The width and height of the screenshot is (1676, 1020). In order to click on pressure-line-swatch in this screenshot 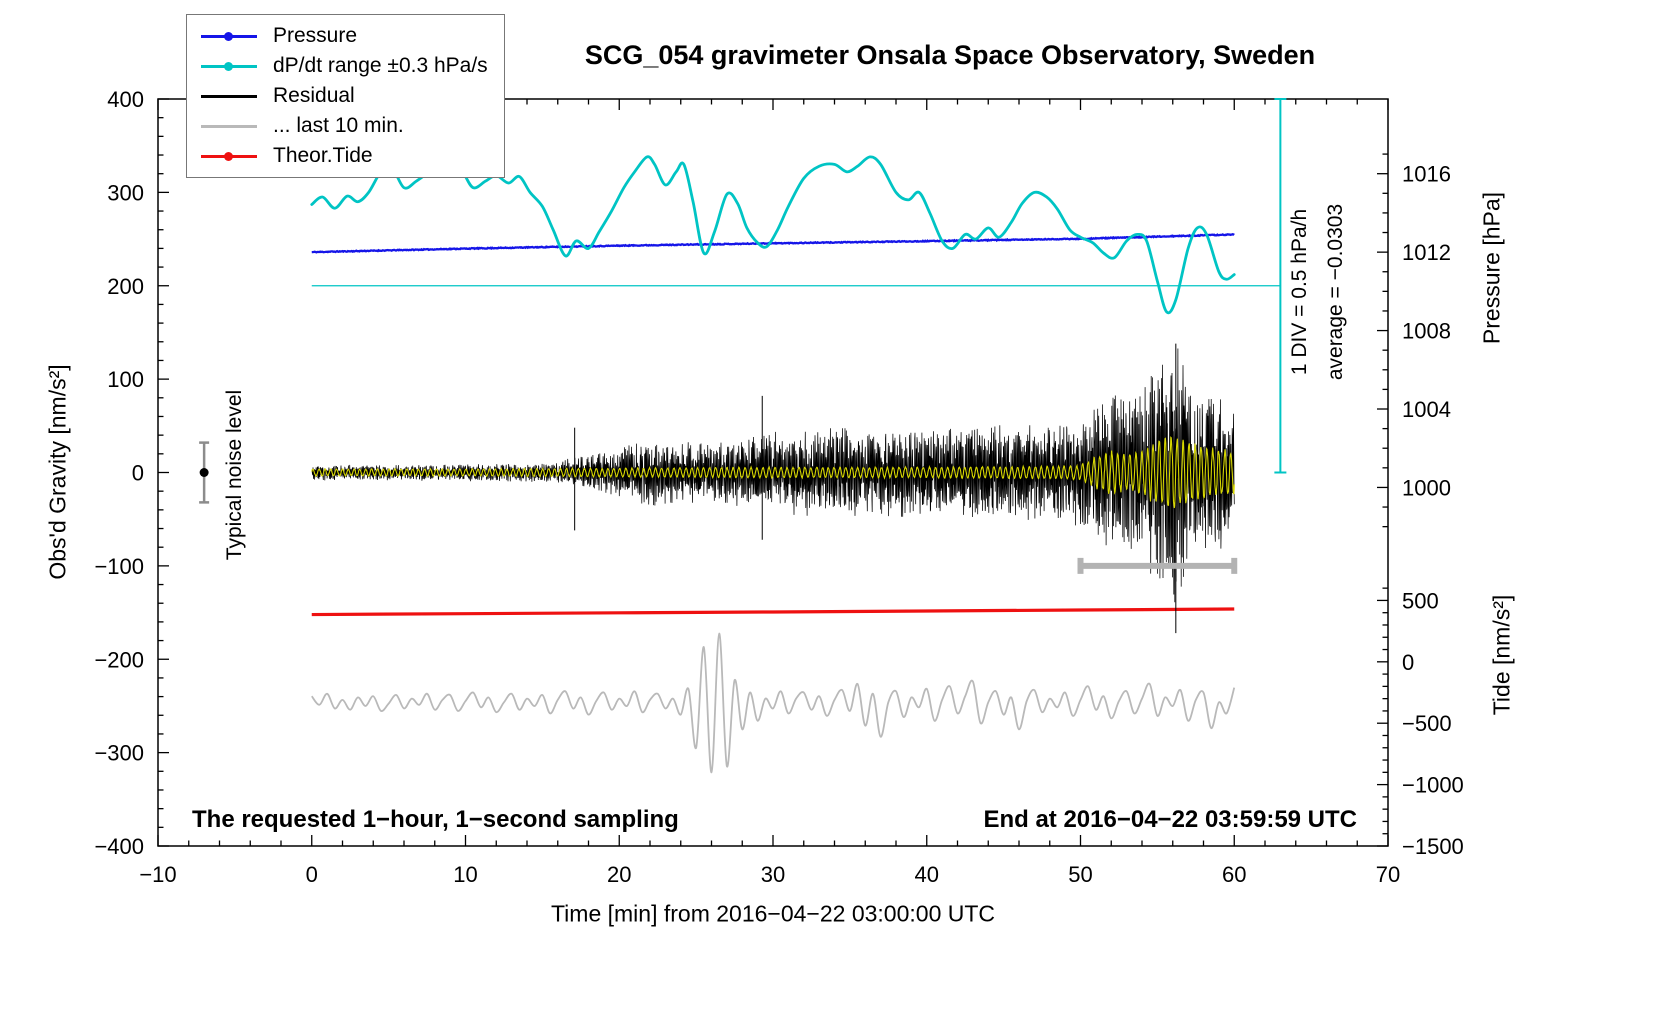, I will do `click(229, 36)`.